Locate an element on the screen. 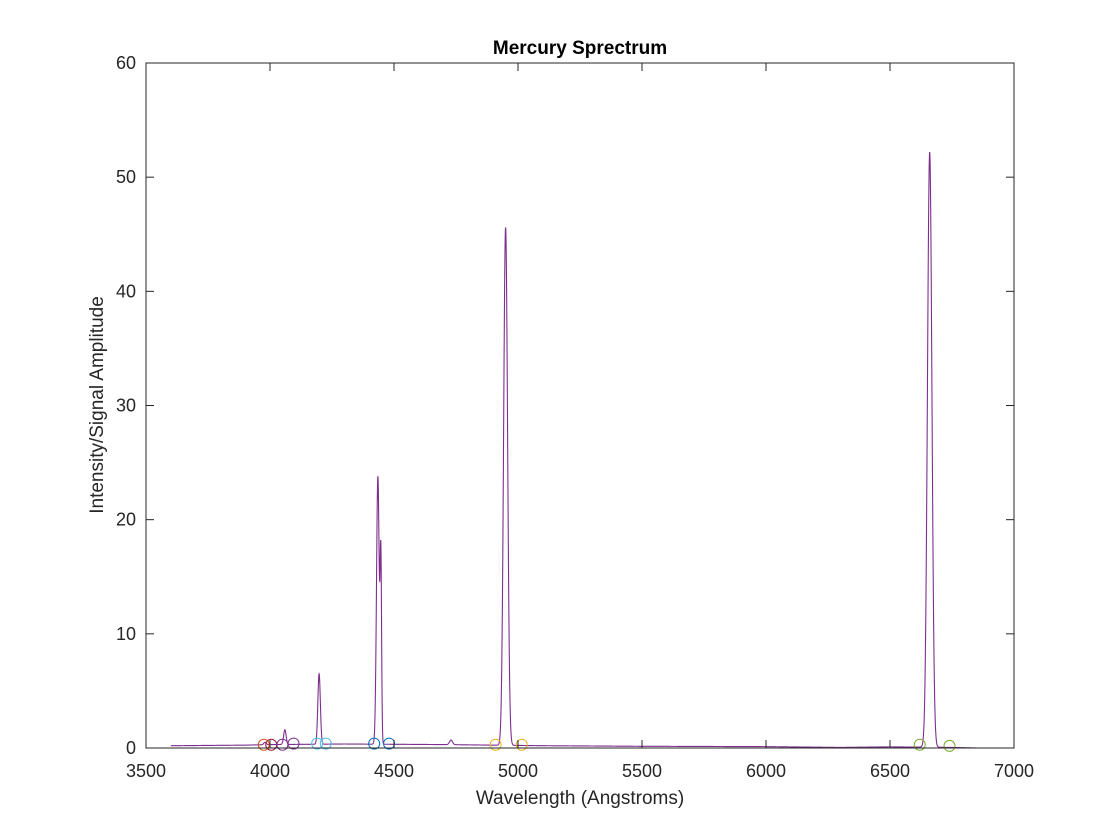  y-axis-label: Intensity/Signal Amplitude is located at coordinates (97, 405).